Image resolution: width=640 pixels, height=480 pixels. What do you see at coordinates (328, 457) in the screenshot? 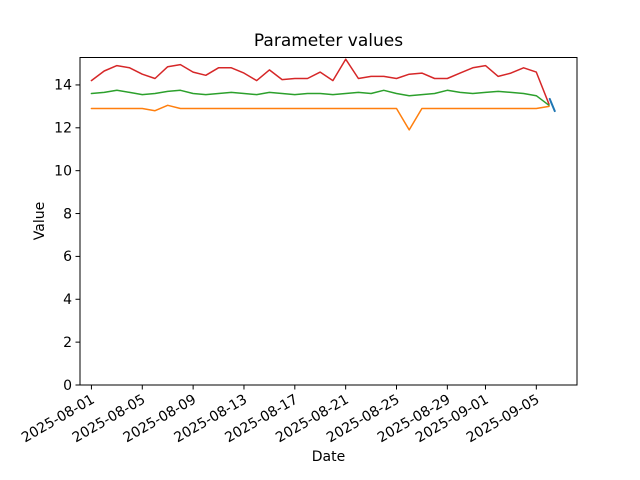
I see `x-axis-label: Date` at bounding box center [328, 457].